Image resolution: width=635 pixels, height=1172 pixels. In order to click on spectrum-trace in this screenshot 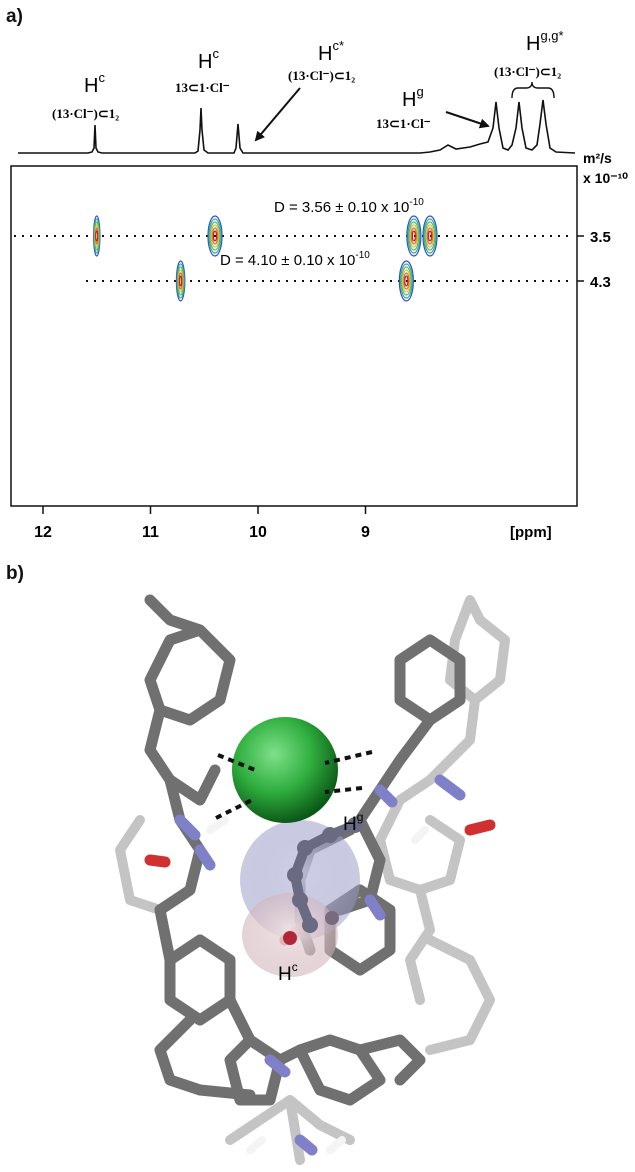, I will do `click(297, 126)`.